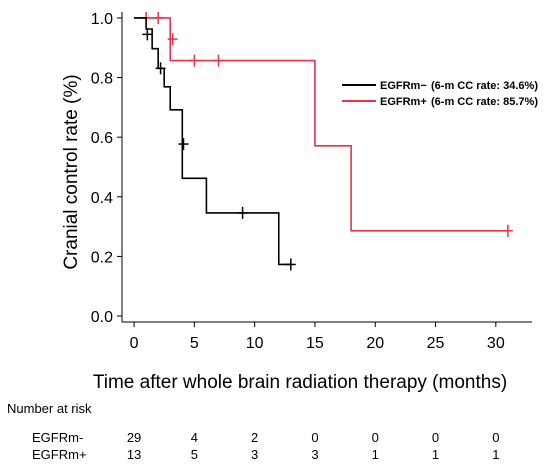 This screenshot has height=467, width=550. What do you see at coordinates (102, 19) in the screenshot?
I see `y-tick-label: 1.0` at bounding box center [102, 19].